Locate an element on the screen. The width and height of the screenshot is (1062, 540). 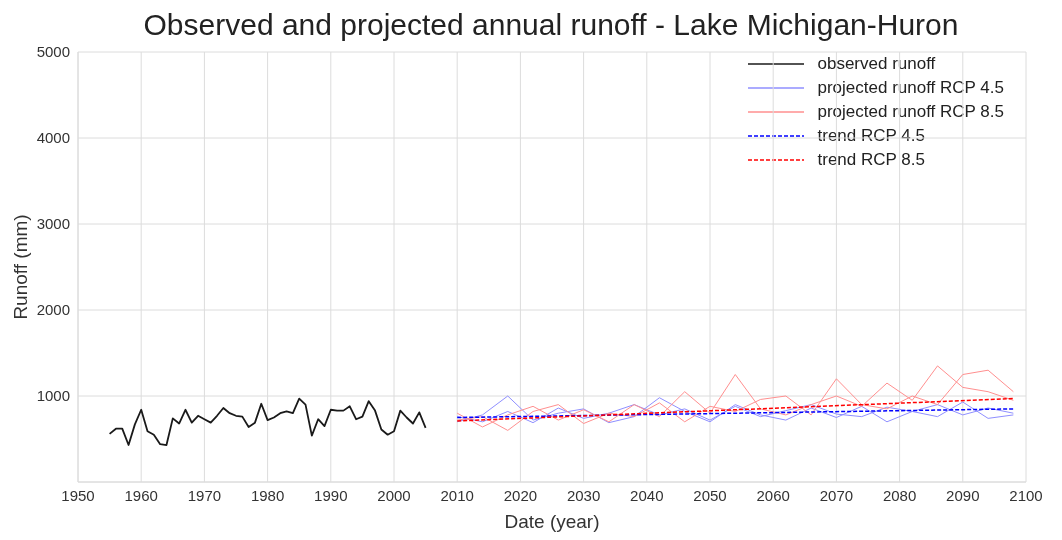
y-tick-label: 2000 is located at coordinates (53, 310).